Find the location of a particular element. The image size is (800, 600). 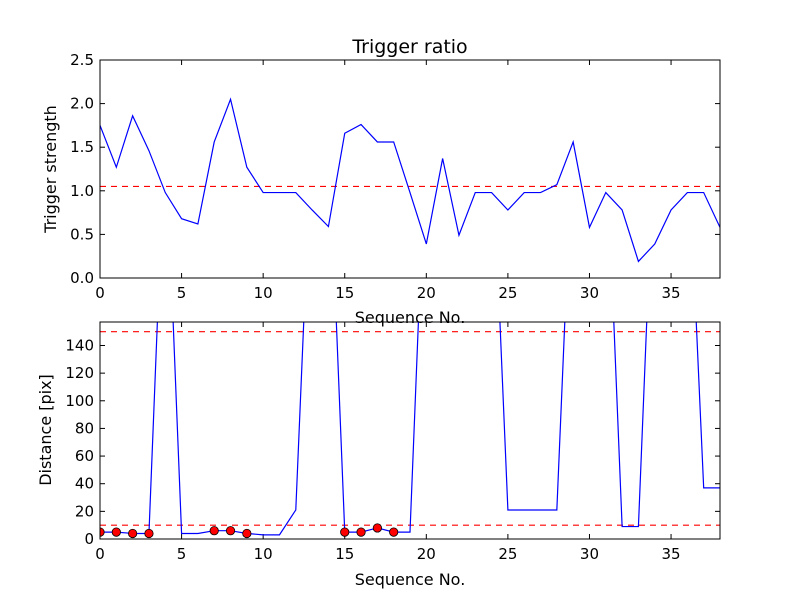

y-tick-label: 0.0 is located at coordinates (82, 278).